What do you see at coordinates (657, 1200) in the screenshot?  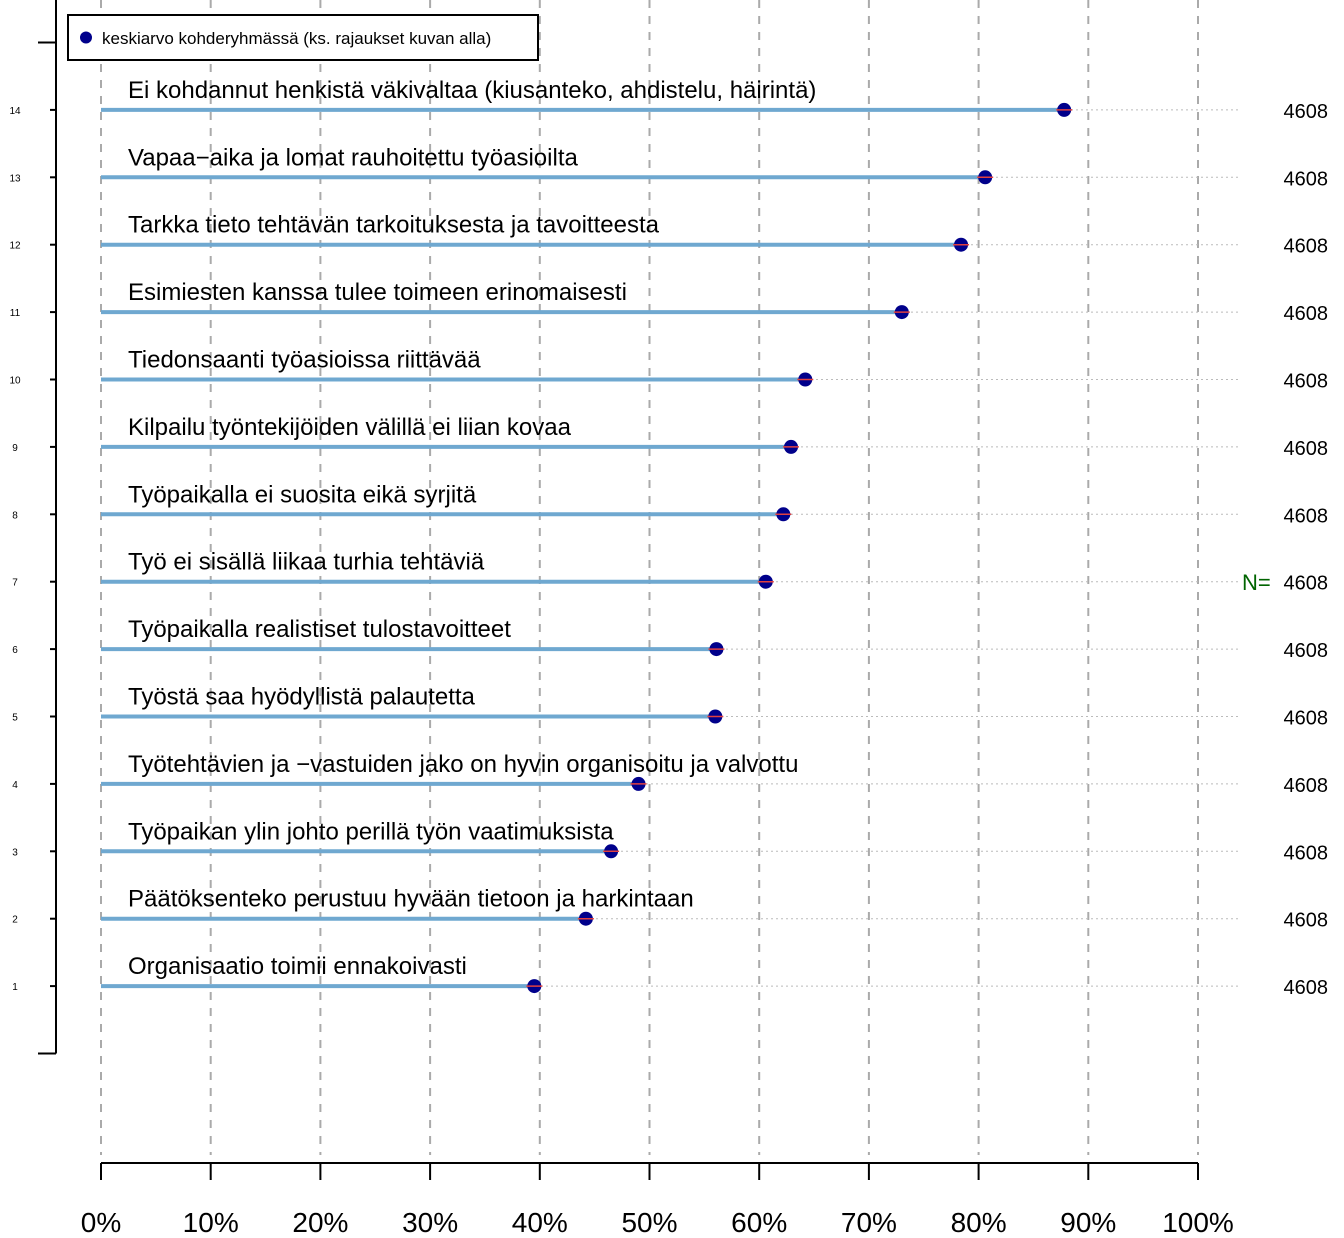 I see `x-axis: 0% 10% 20% 30% 40% 50% 60% 70% 80% 90% 100%` at bounding box center [657, 1200].